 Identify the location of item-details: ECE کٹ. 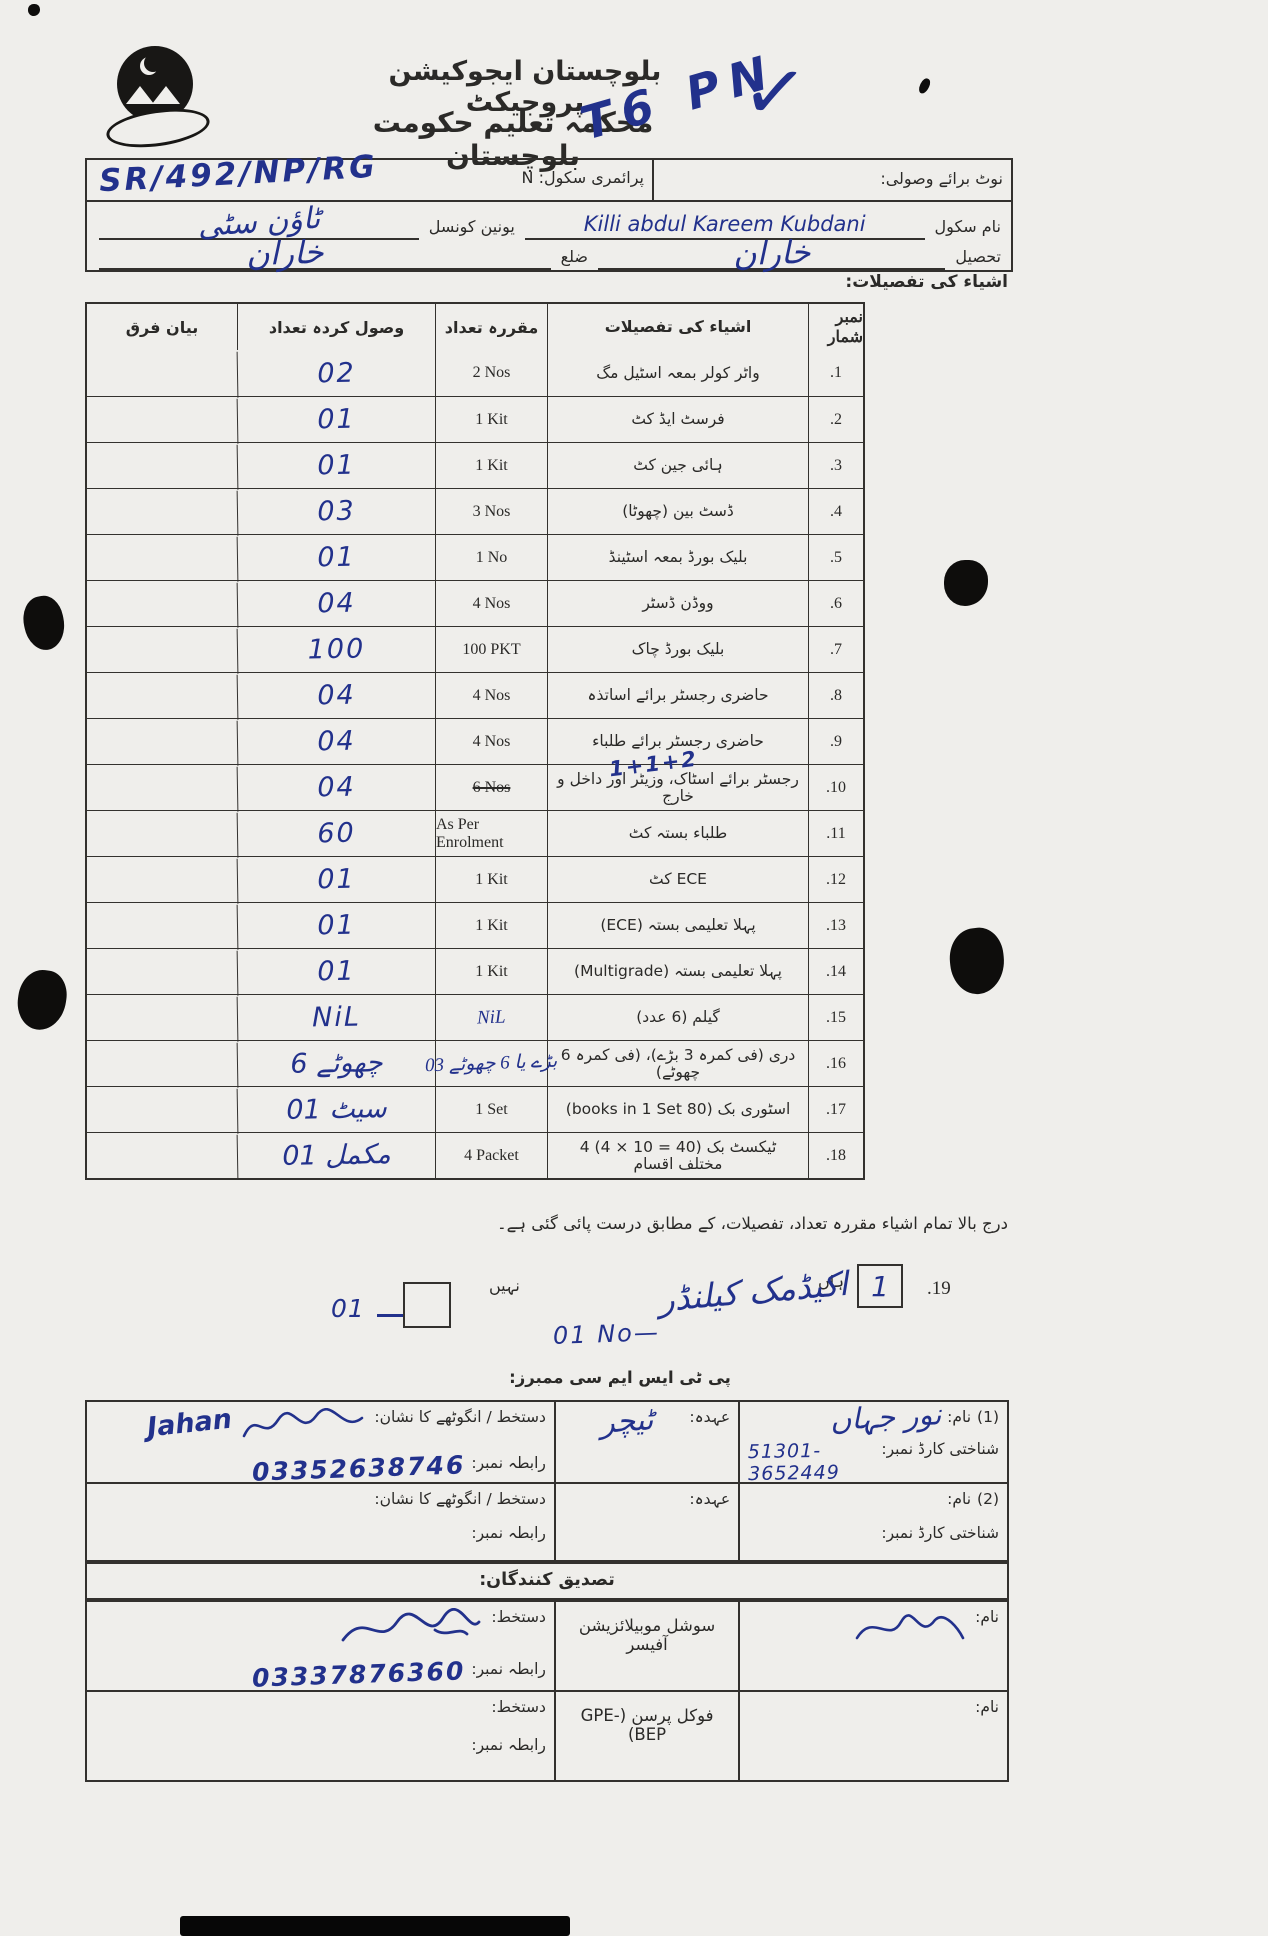
(677, 879).